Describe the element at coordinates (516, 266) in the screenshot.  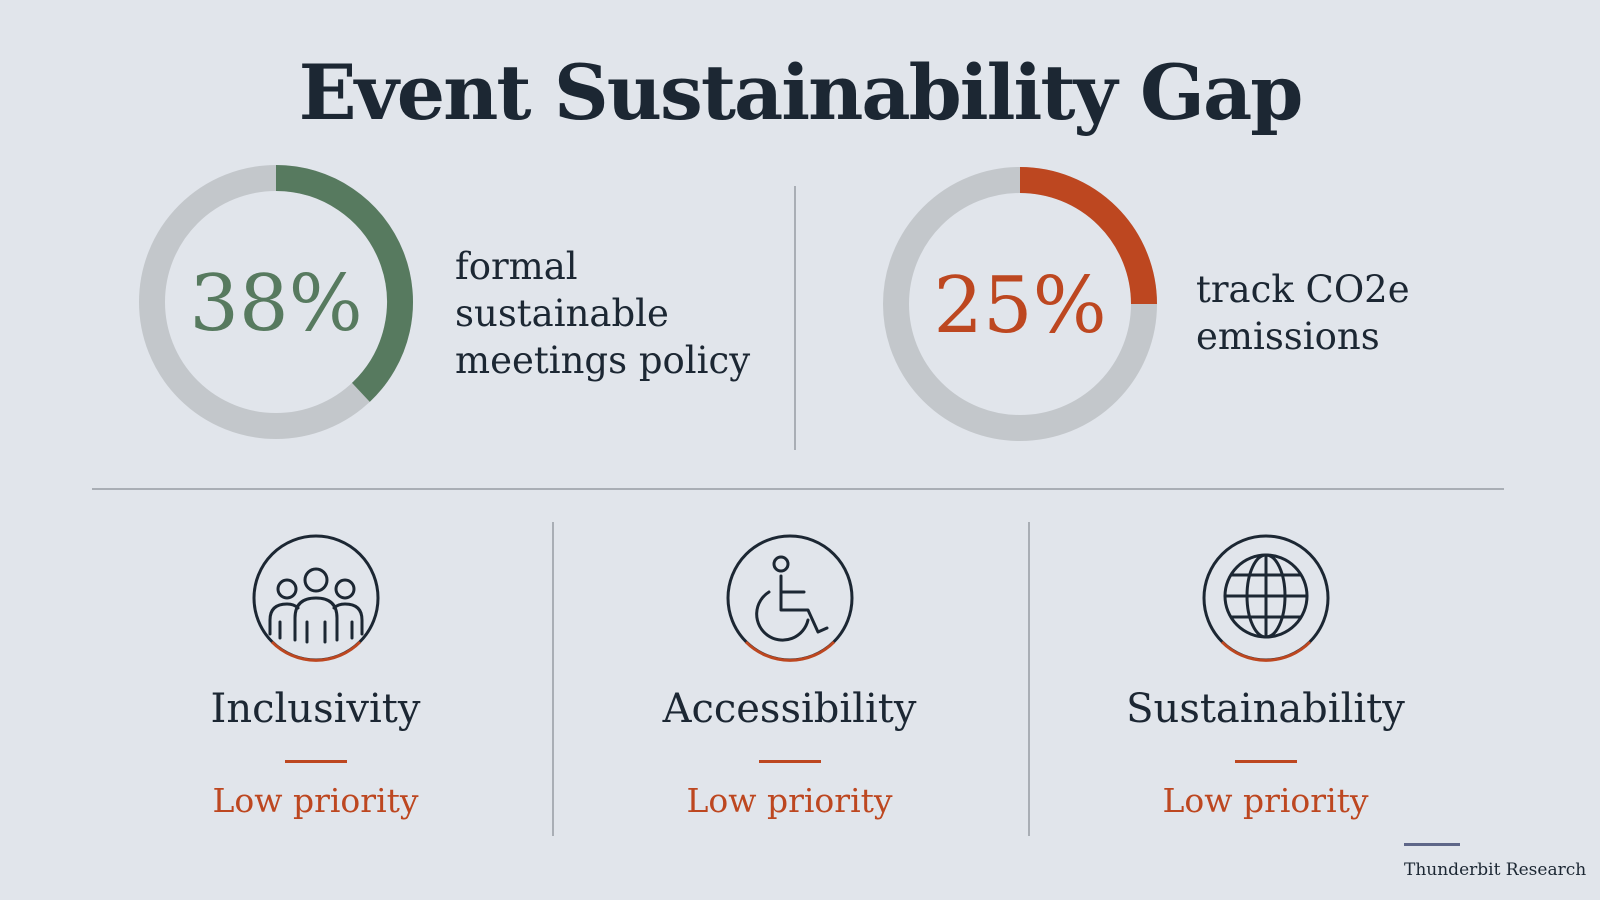
I see `stat-label-line: formal` at that location.